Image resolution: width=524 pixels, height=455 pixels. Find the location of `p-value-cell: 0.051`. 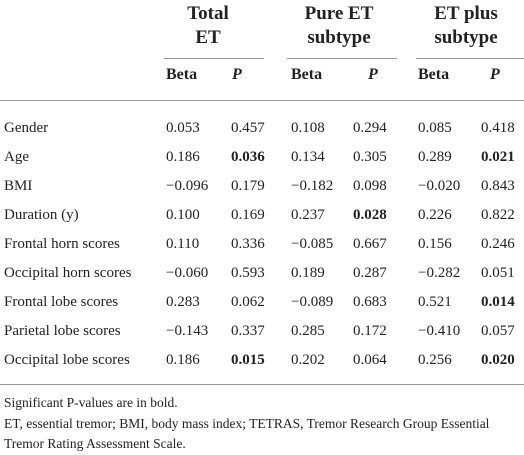

p-value-cell: 0.051 is located at coordinates (498, 273).